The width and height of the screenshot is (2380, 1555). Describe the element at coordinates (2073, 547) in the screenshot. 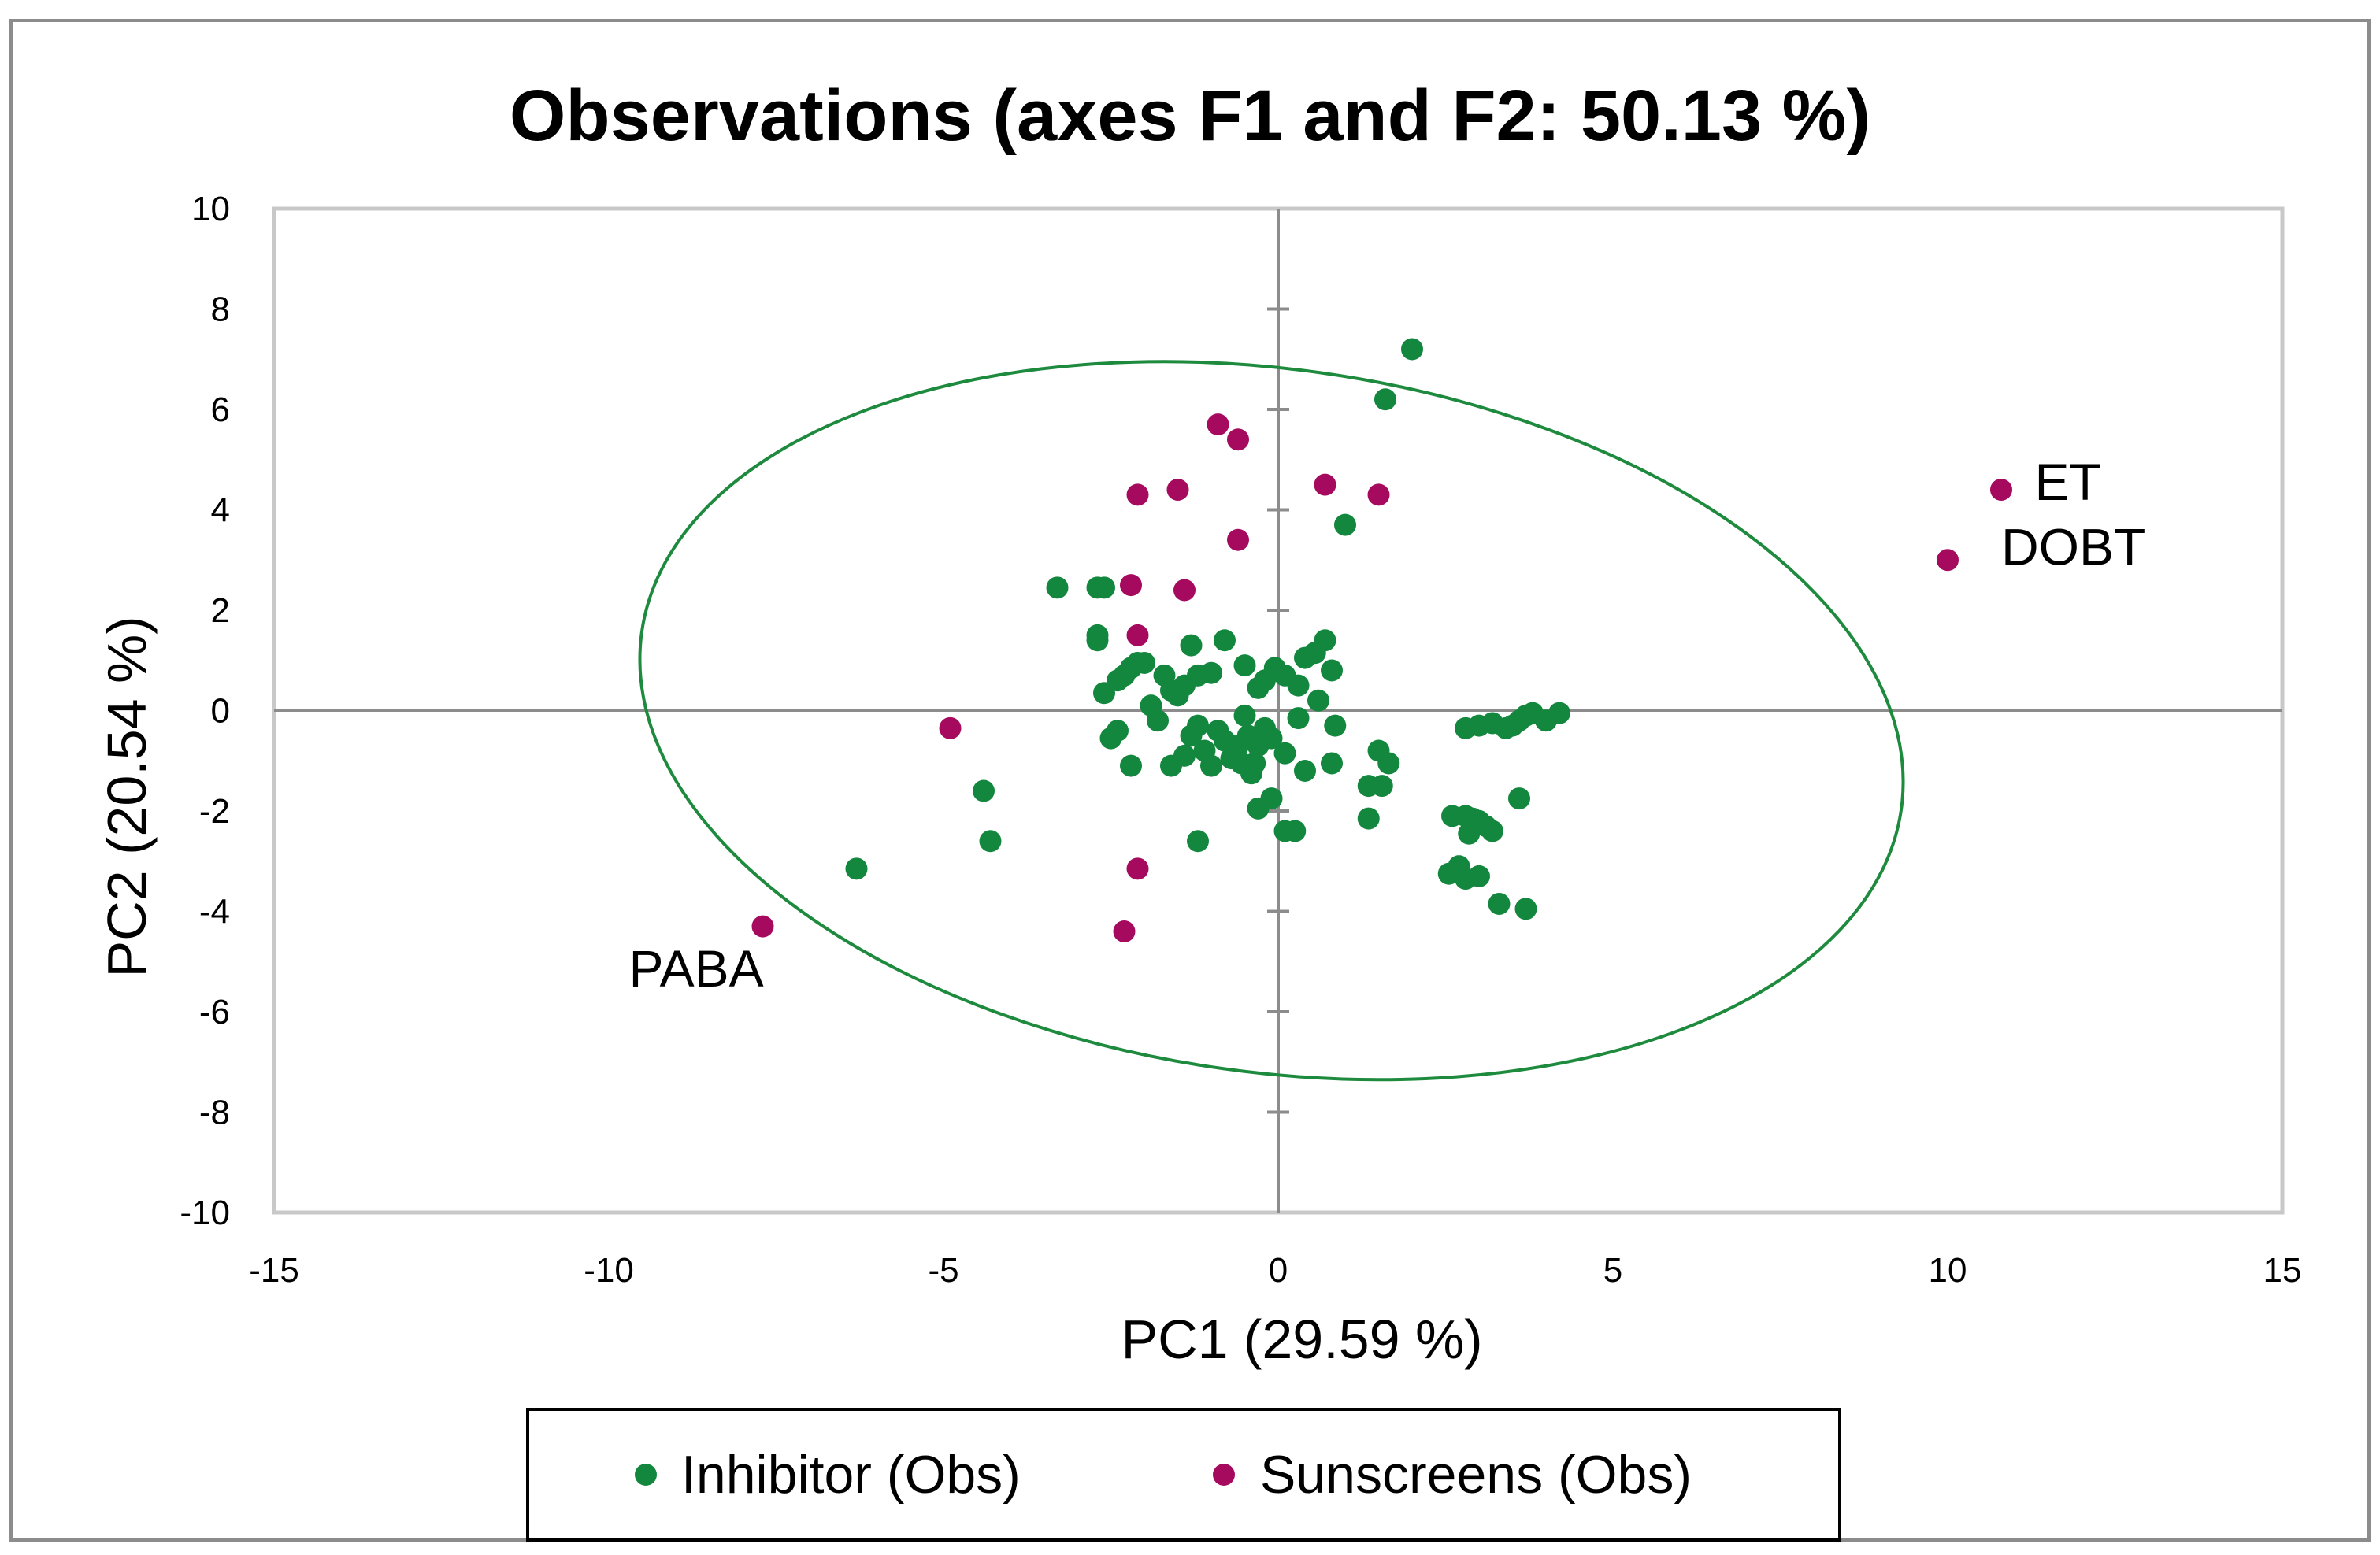

I see `annotation-dobt: DOBT` at that location.